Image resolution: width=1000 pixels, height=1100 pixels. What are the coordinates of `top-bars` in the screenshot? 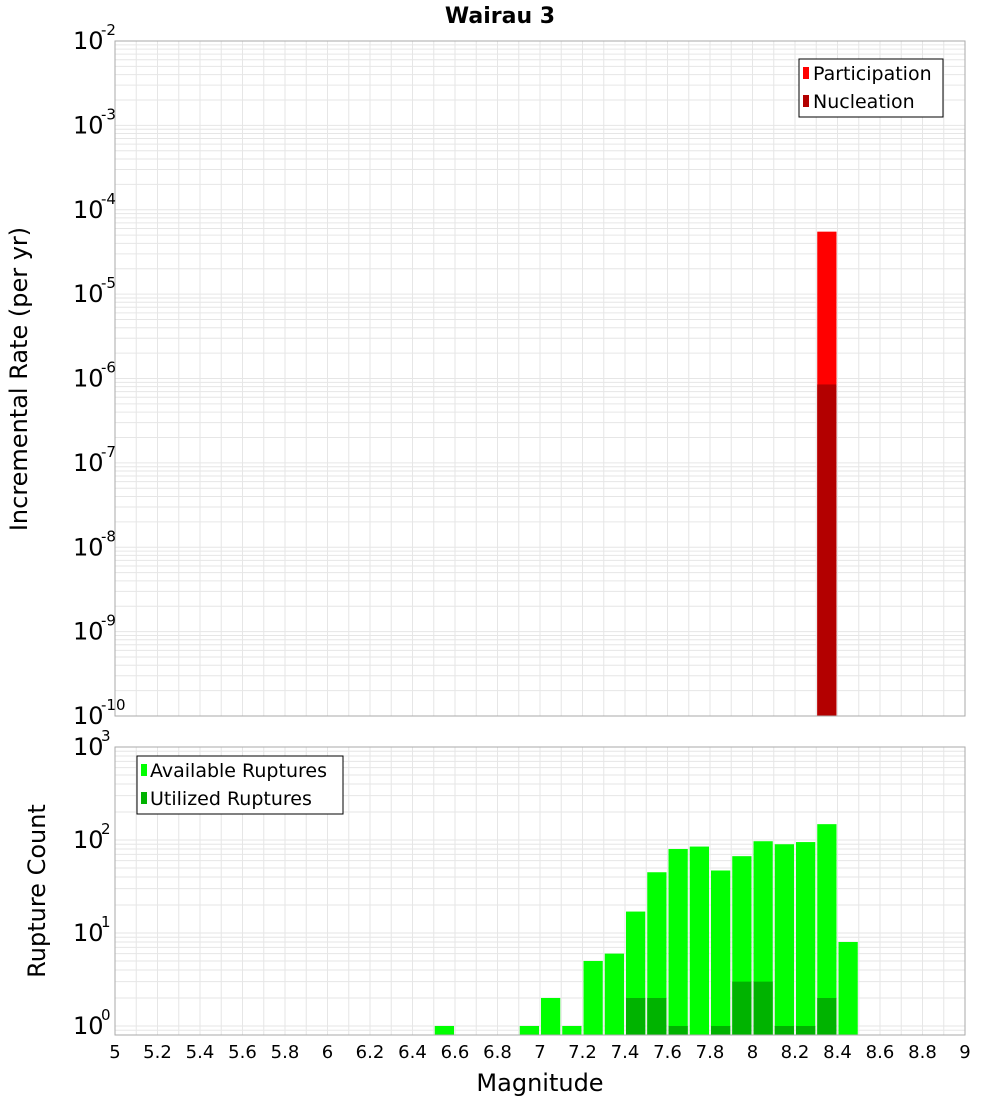 It's located at (827, 473).